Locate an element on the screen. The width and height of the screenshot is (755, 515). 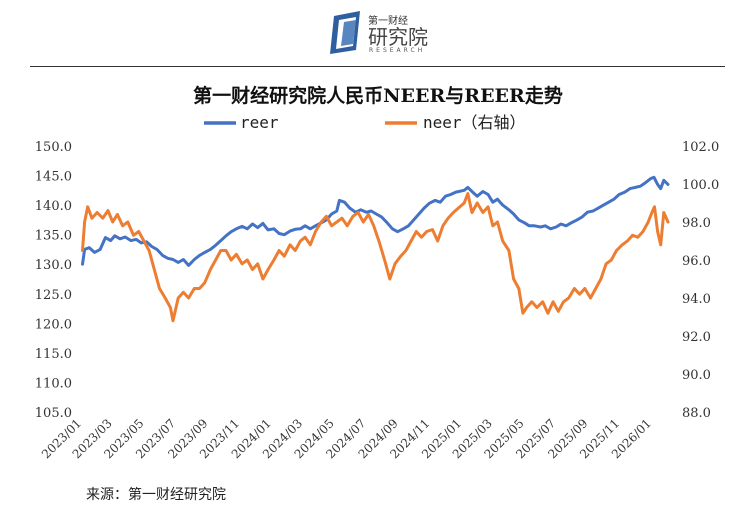
logo-banner: 第一财经 研究院 RESEARCH is located at coordinates (377, 33).